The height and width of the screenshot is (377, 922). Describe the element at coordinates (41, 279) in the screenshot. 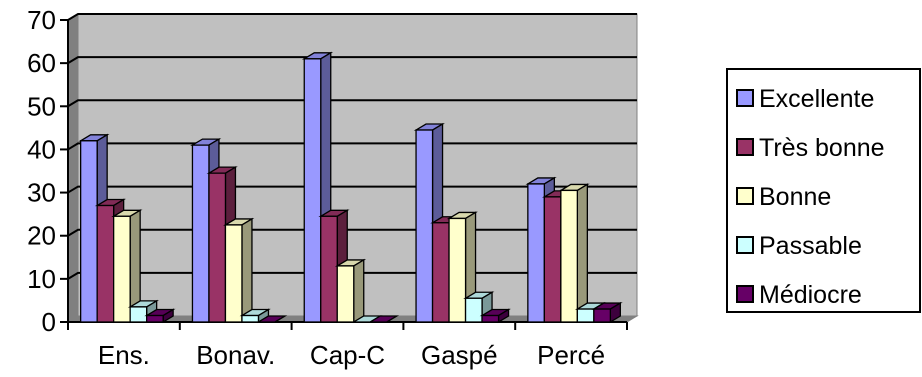

I see `y-tick-label: 10` at that location.